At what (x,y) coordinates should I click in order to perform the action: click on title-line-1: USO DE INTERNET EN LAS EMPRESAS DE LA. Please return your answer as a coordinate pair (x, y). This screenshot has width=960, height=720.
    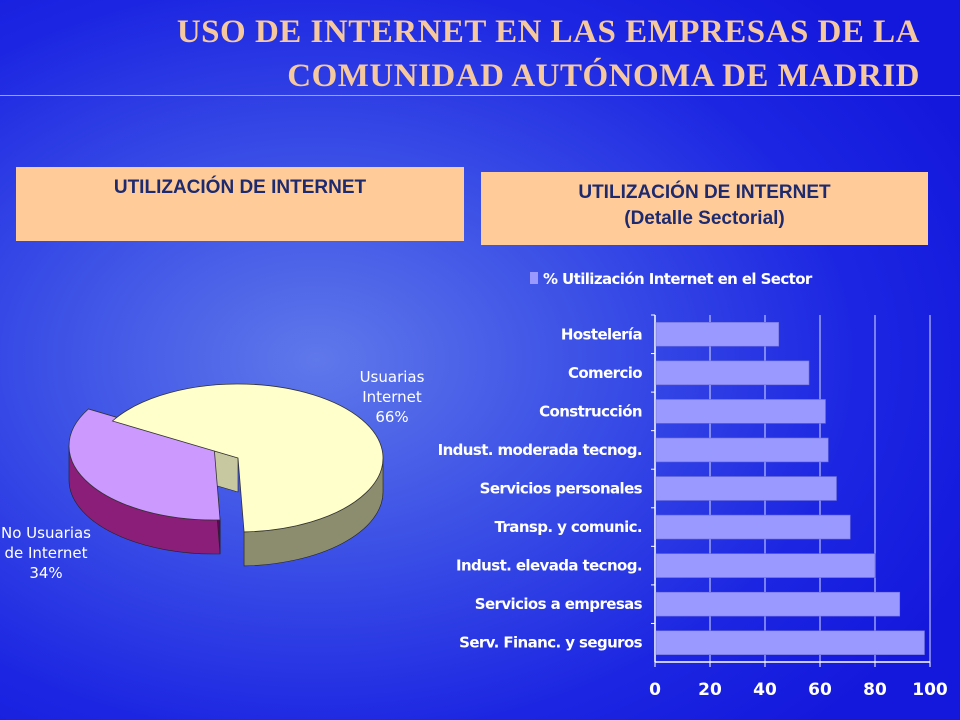
    Looking at the image, I should click on (548, 32).